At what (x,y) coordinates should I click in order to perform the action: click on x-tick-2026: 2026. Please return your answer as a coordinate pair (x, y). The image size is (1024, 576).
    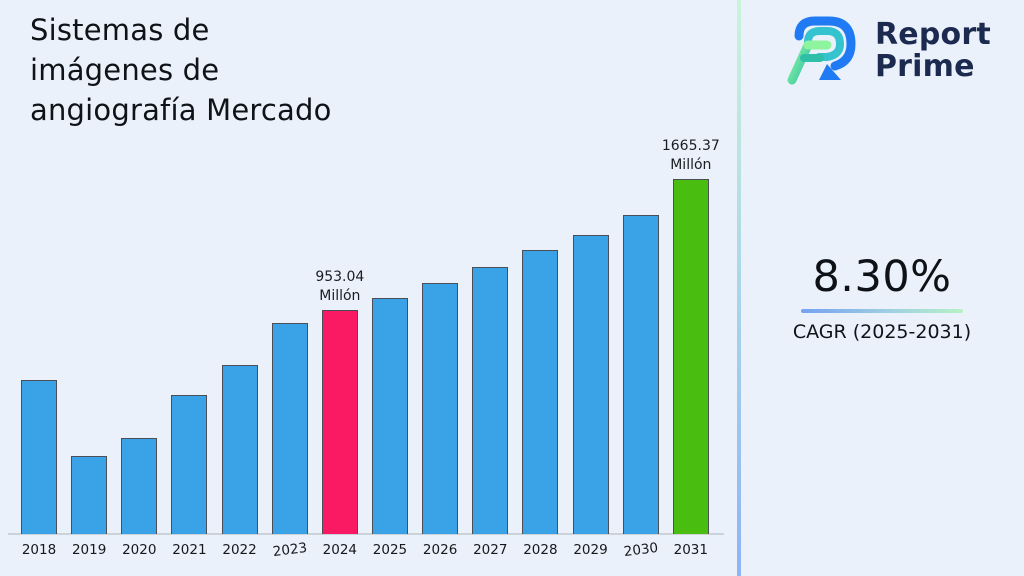
    Looking at the image, I should click on (440, 550).